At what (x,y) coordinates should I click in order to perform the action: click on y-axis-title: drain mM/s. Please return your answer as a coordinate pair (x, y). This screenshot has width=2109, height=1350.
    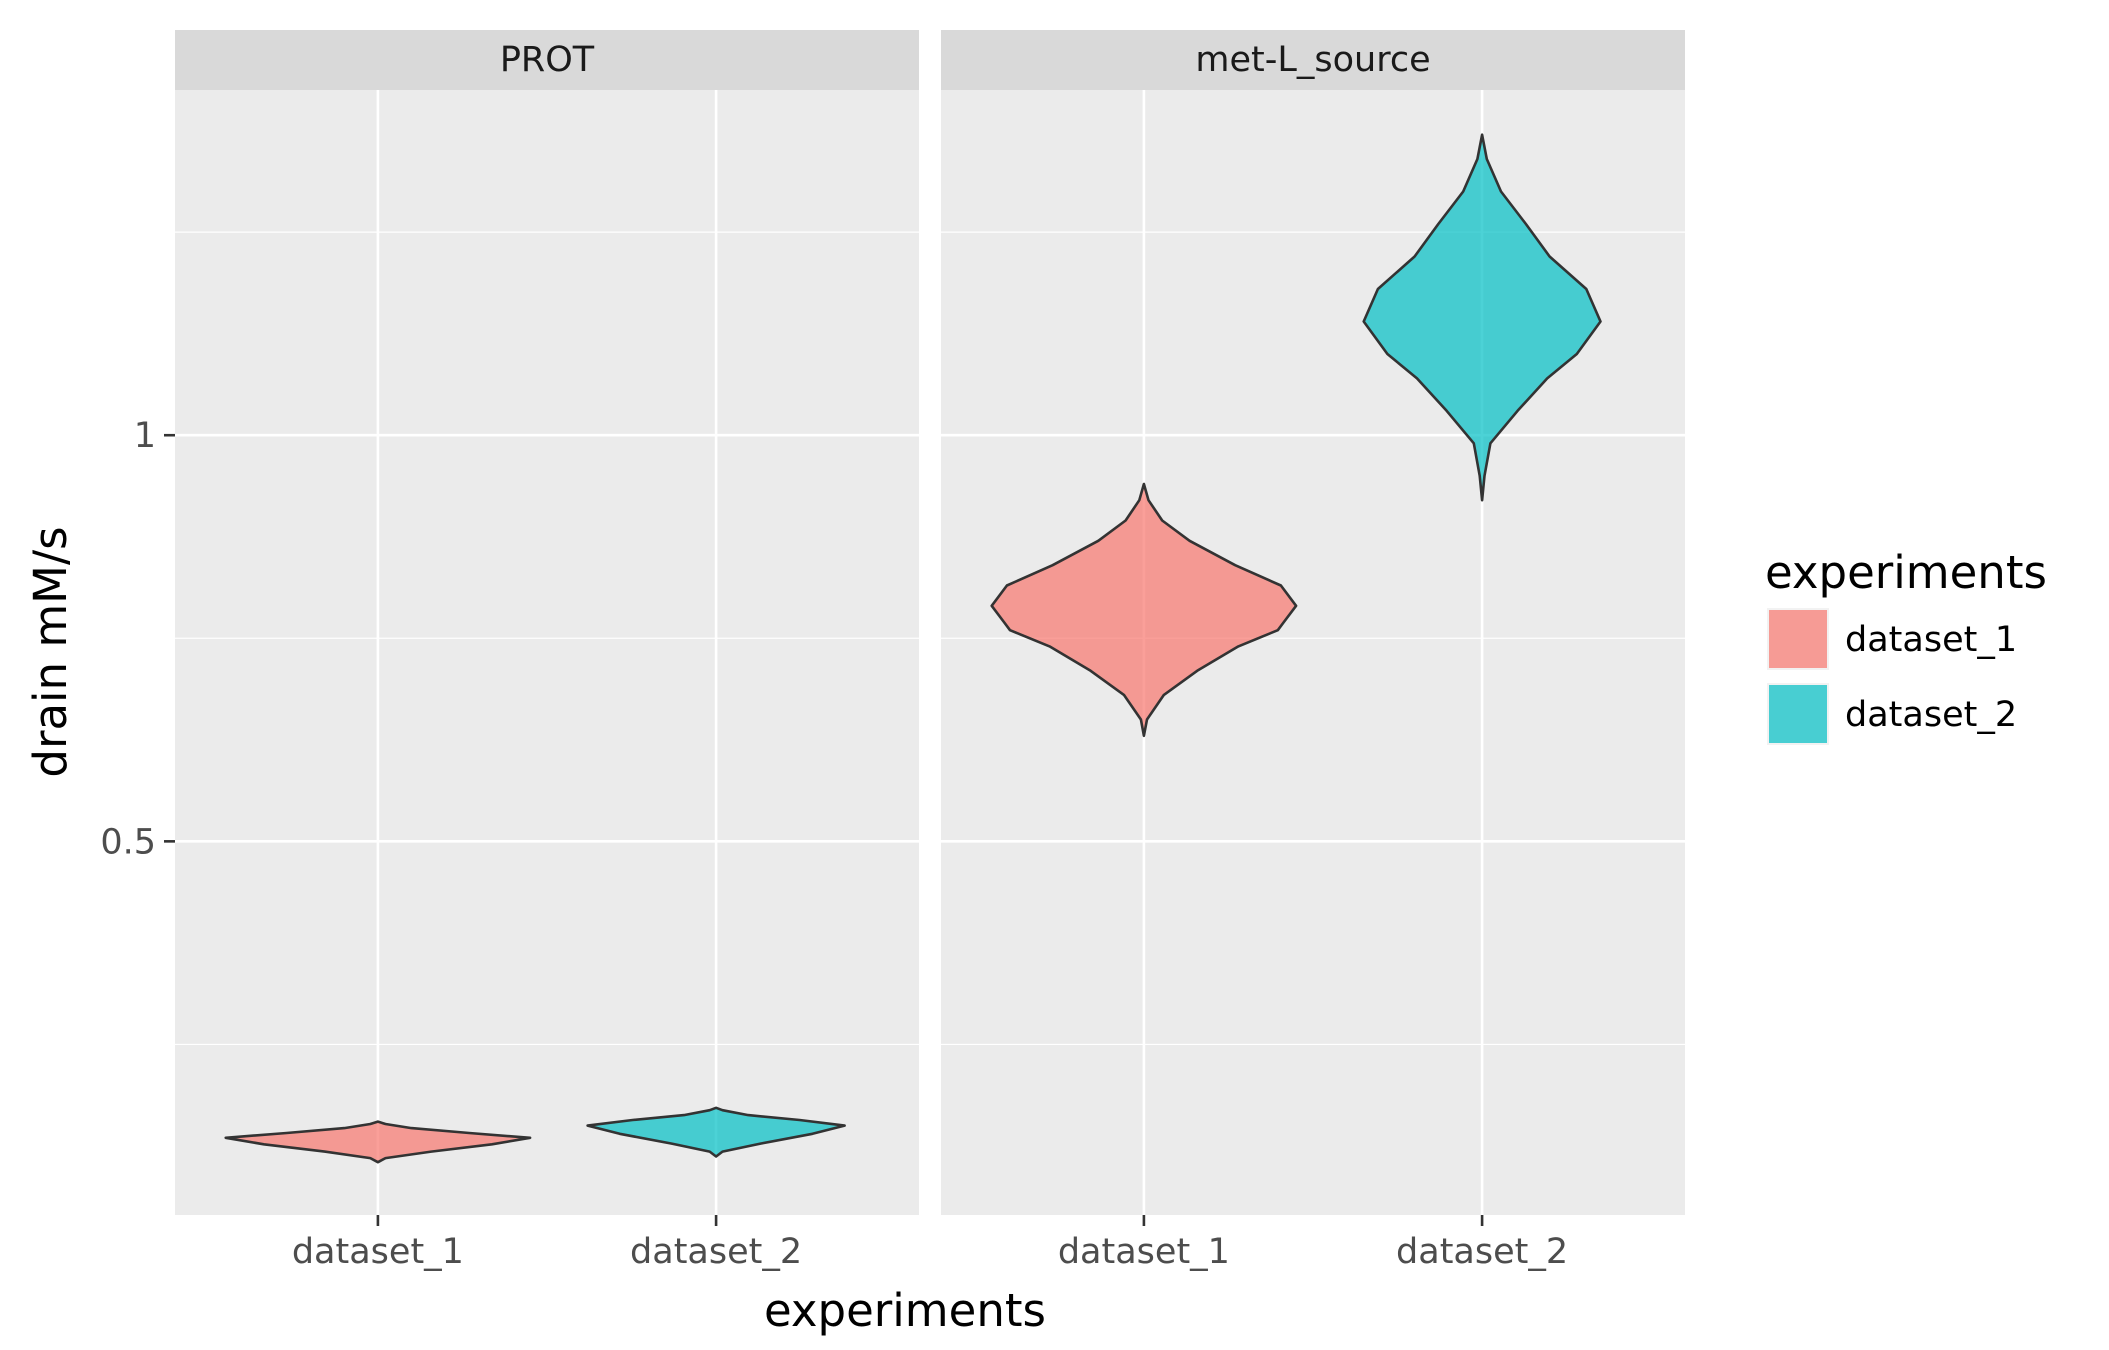
    Looking at the image, I should click on (50, 651).